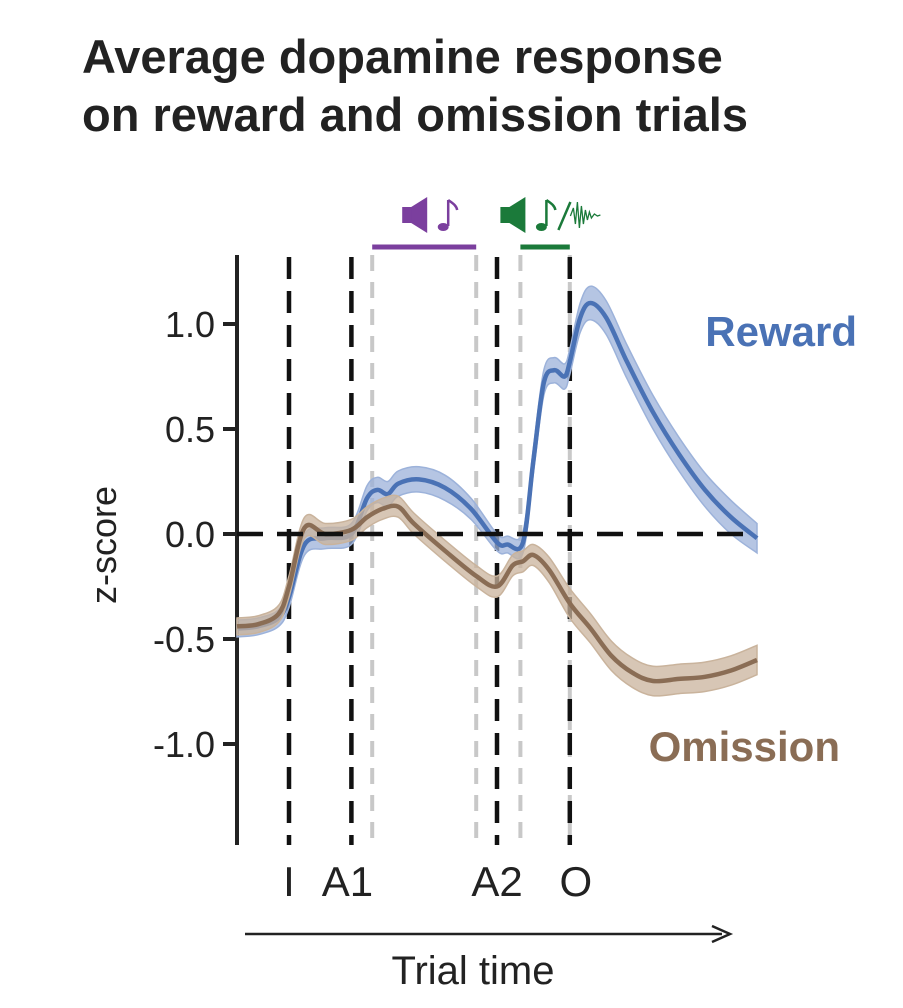 Image resolution: width=903 pixels, height=1008 pixels. I want to click on event-label: A1, so click(347, 881).